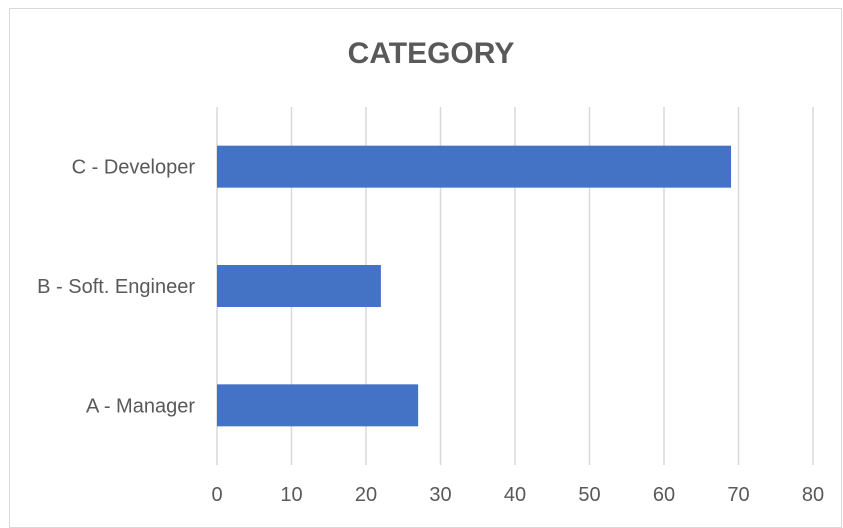  I want to click on category-label-1: B - Soft. Engineer, so click(116, 287).